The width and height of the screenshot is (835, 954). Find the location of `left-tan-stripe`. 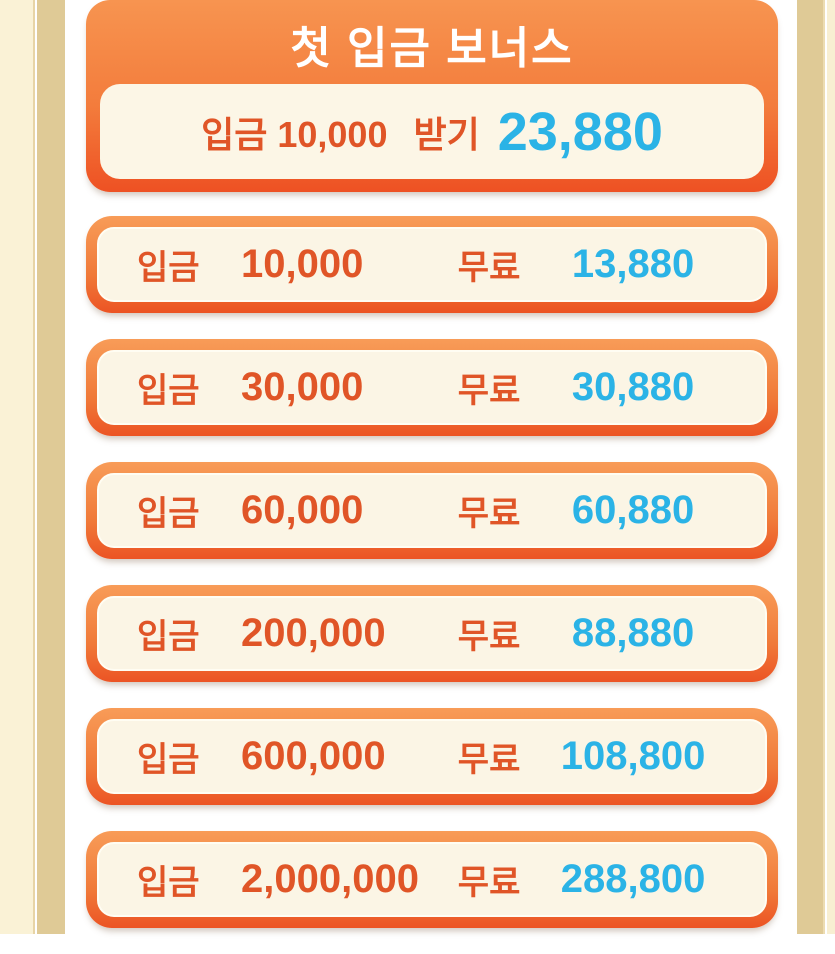

left-tan-stripe is located at coordinates (51, 467).